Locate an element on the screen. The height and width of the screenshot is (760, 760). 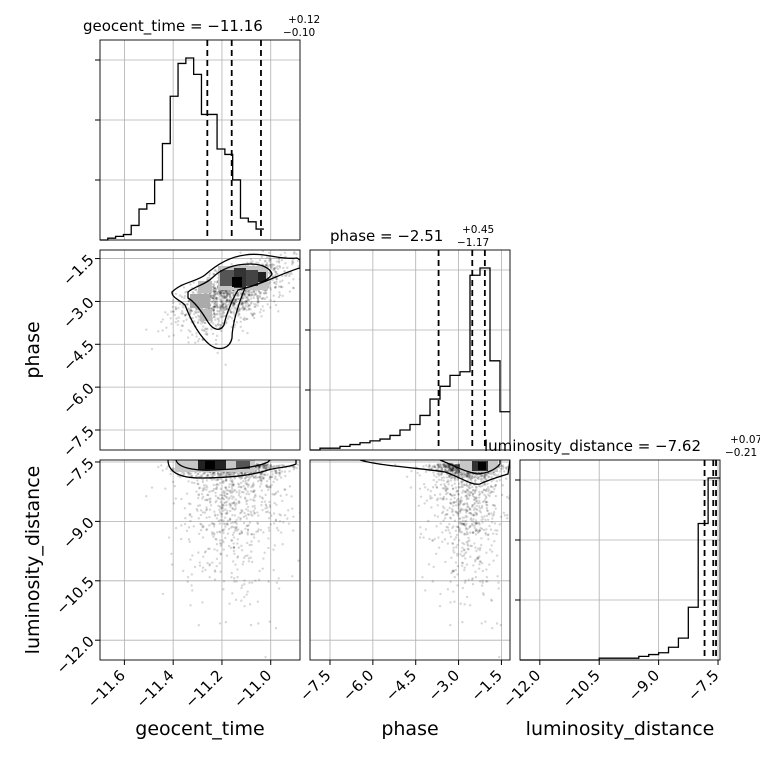
y-tick-label-phase: −4.5 is located at coordinates (78, 356).